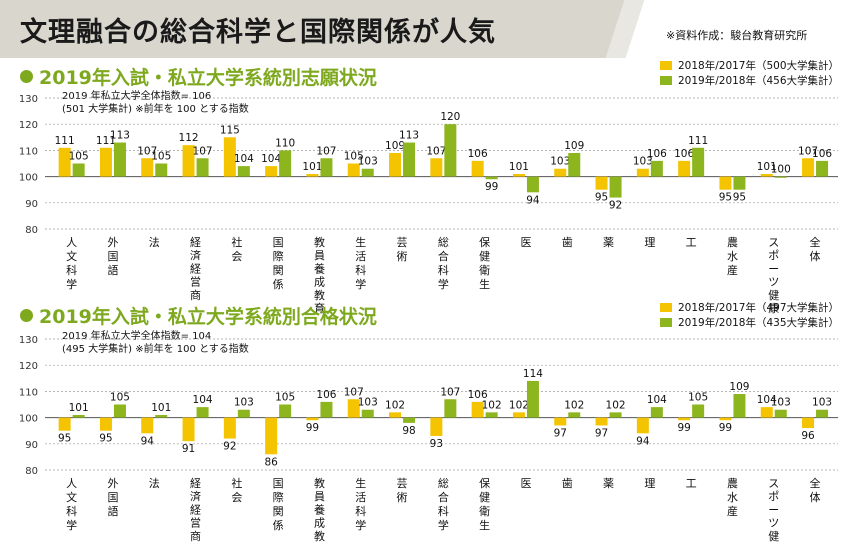 The width and height of the screenshot is (846, 543). I want to click on category-label: 理, so click(649, 242).